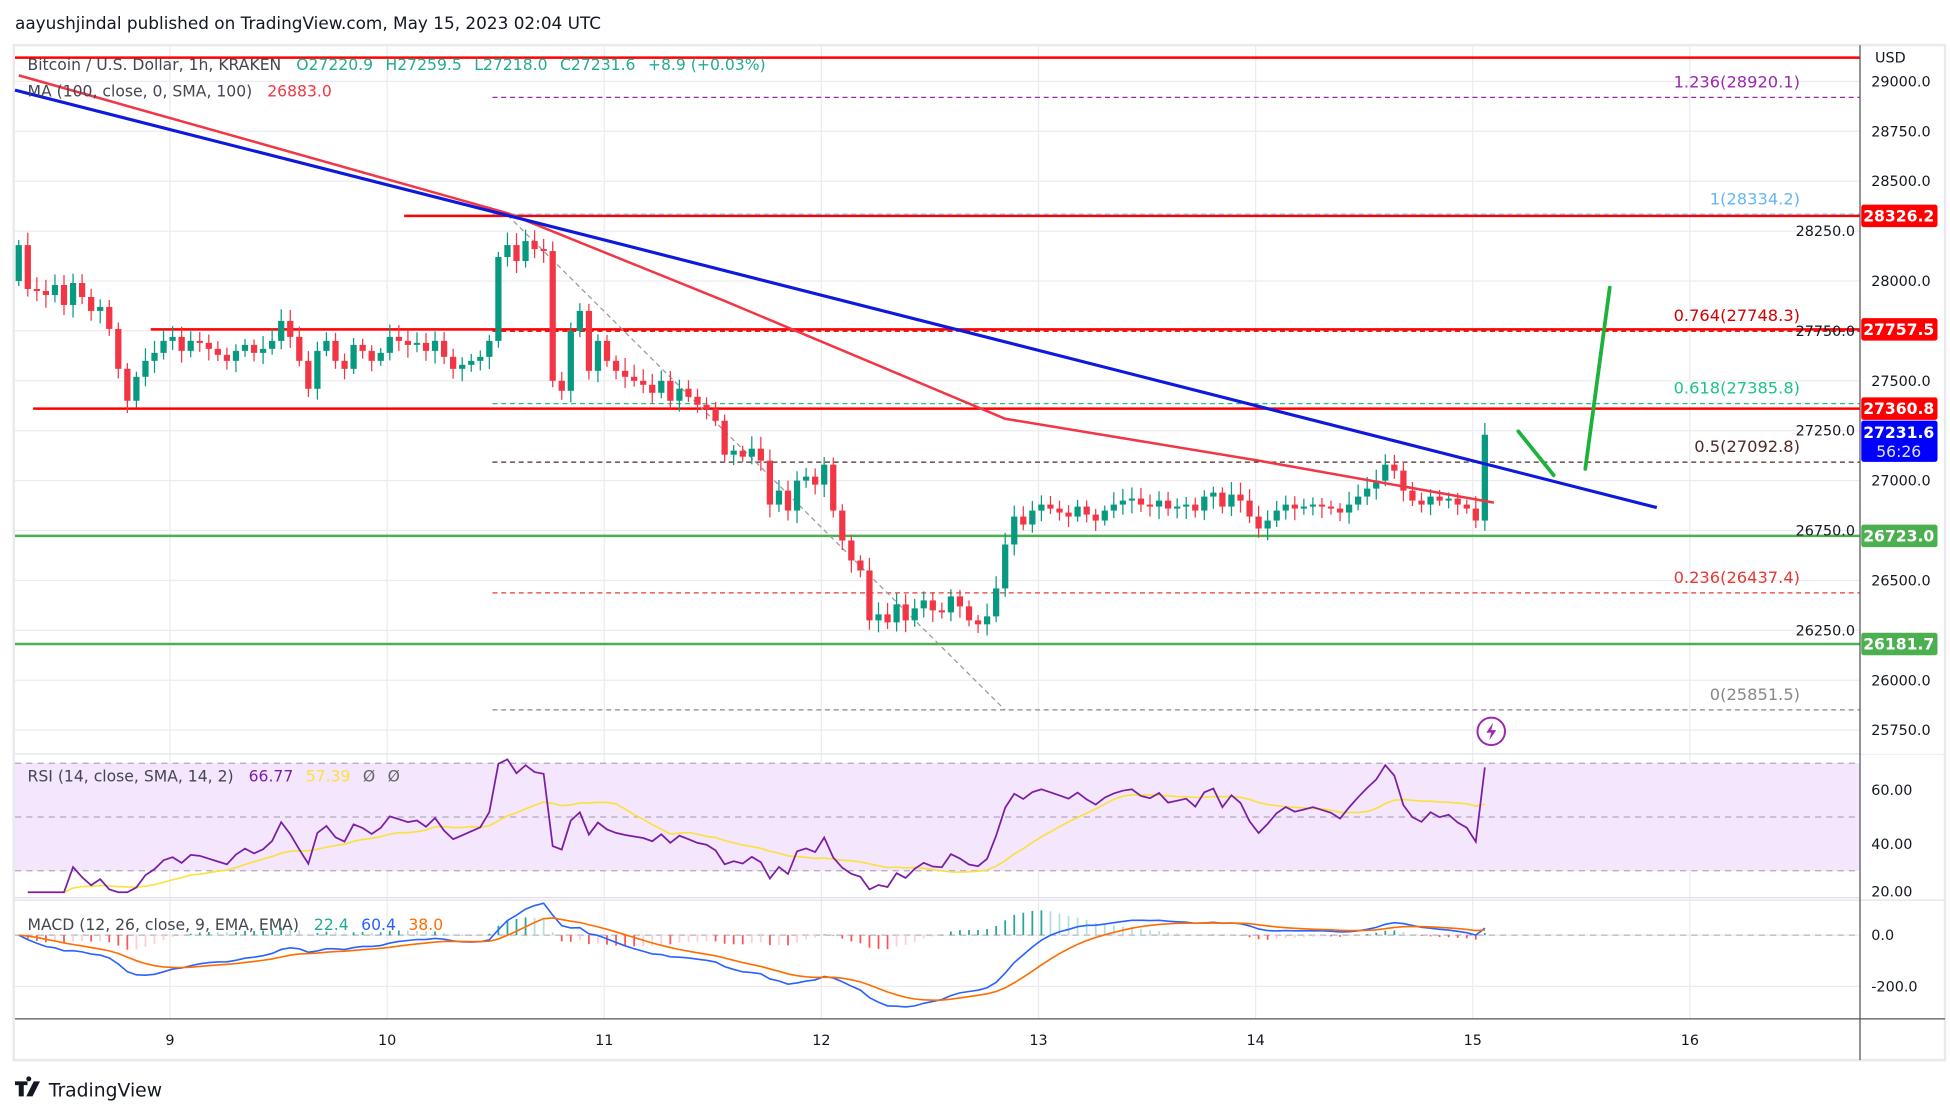 The height and width of the screenshot is (1109, 1950). What do you see at coordinates (1755, 694) in the screenshot?
I see `fib-level-label: 0(25851.5)` at bounding box center [1755, 694].